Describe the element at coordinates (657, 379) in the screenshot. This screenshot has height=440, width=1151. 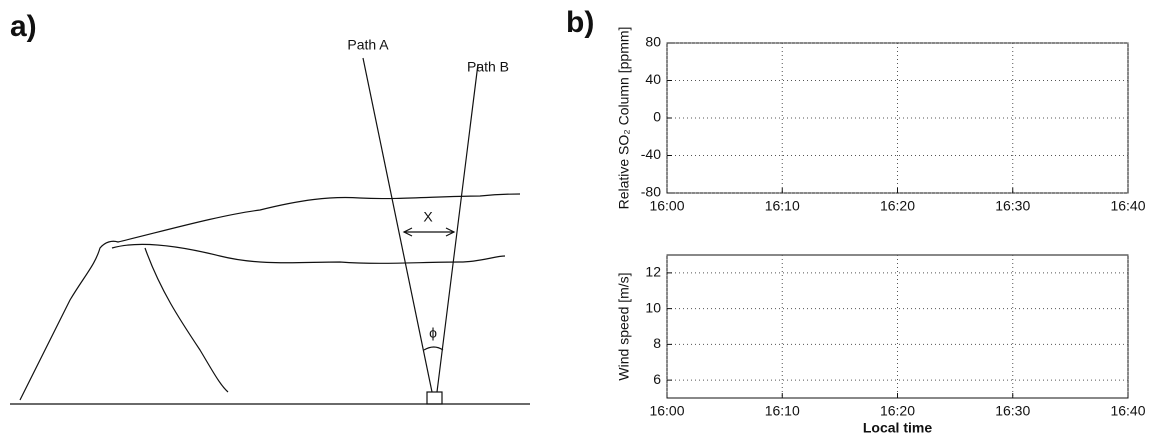
I see `y-tick-label: 6` at that location.